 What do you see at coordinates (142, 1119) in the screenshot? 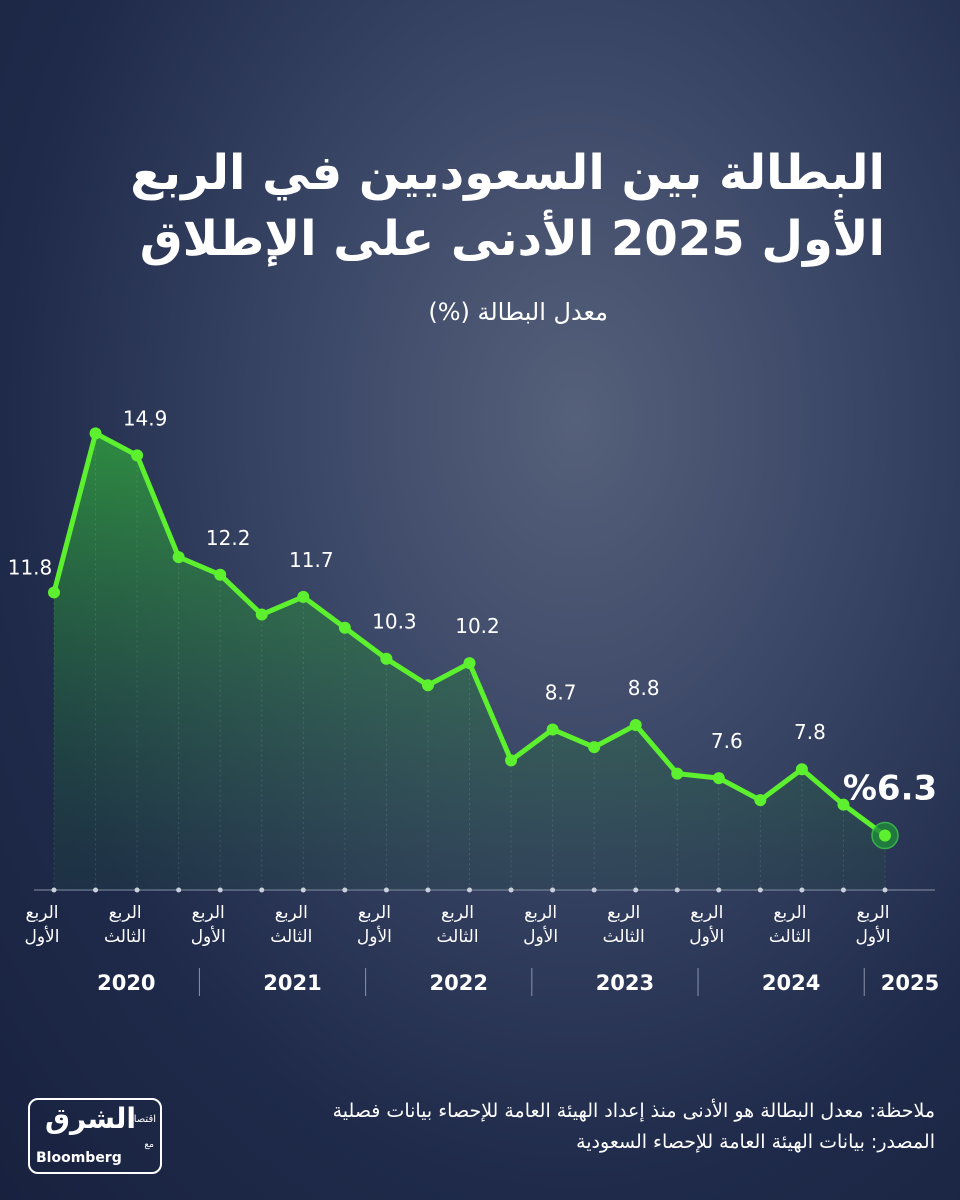
I see `logo-sub: اقتصاد` at bounding box center [142, 1119].